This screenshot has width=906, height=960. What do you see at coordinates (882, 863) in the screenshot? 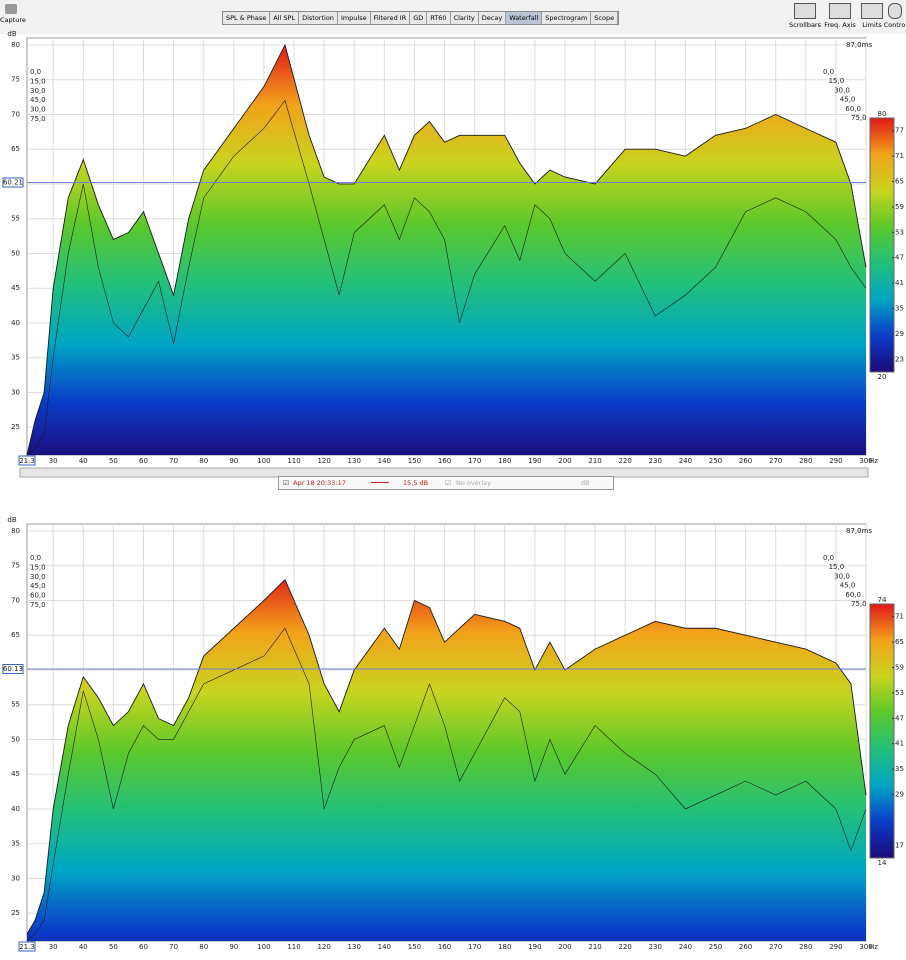
I see `colorbar-limit: 14` at bounding box center [882, 863].